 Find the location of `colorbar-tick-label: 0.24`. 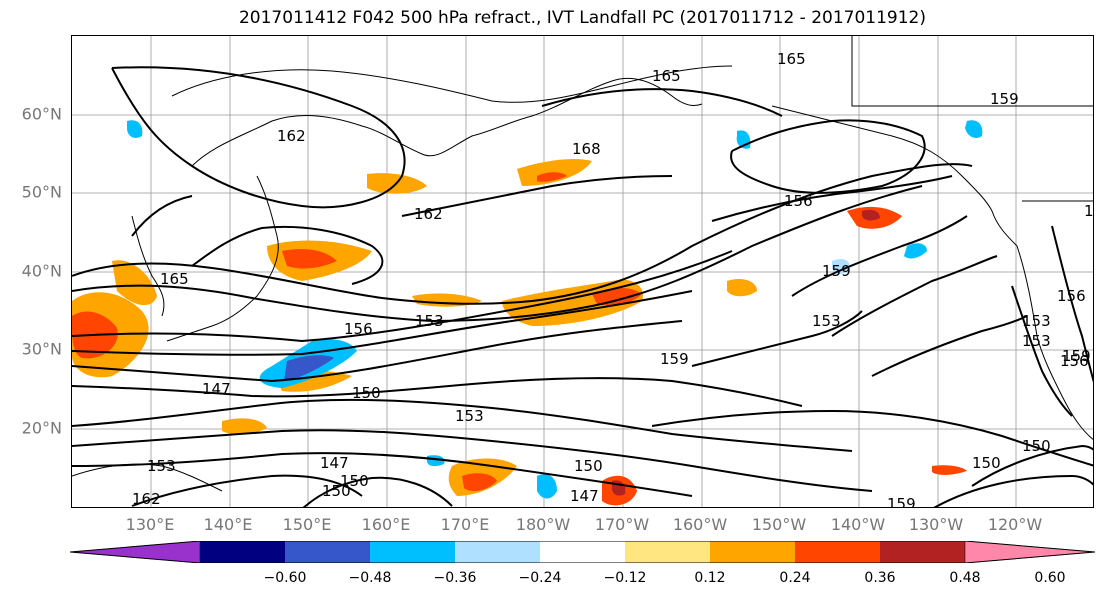

colorbar-tick-label: 0.24 is located at coordinates (795, 578).